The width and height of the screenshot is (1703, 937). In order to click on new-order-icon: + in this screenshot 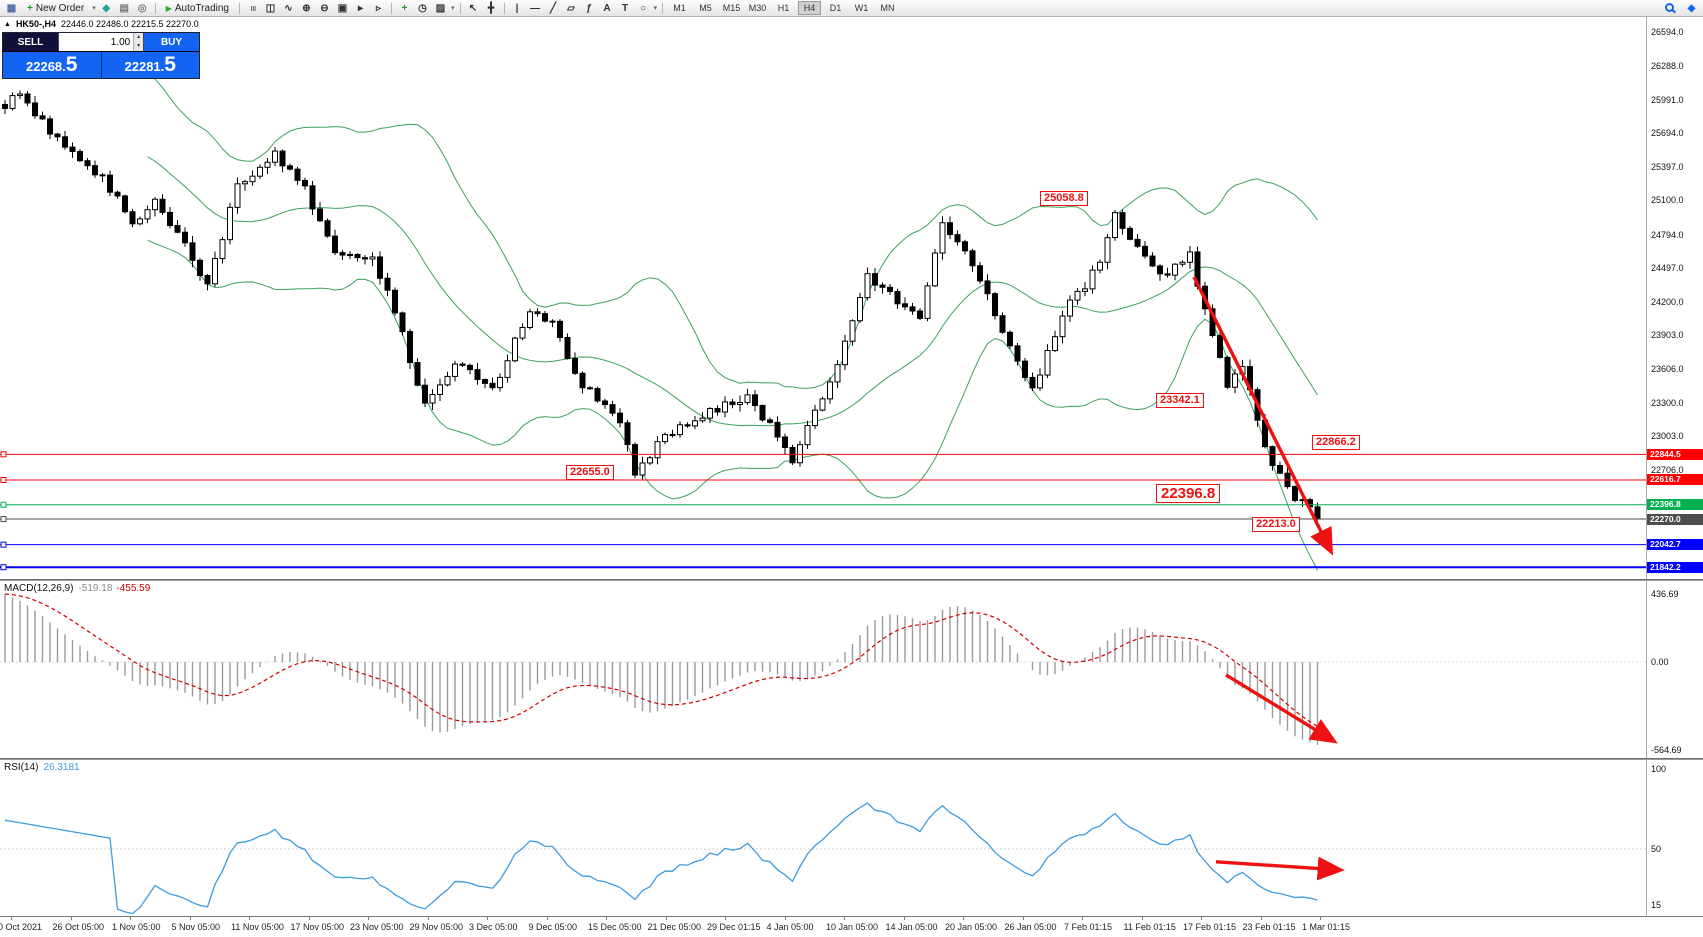, I will do `click(30, 8)`.